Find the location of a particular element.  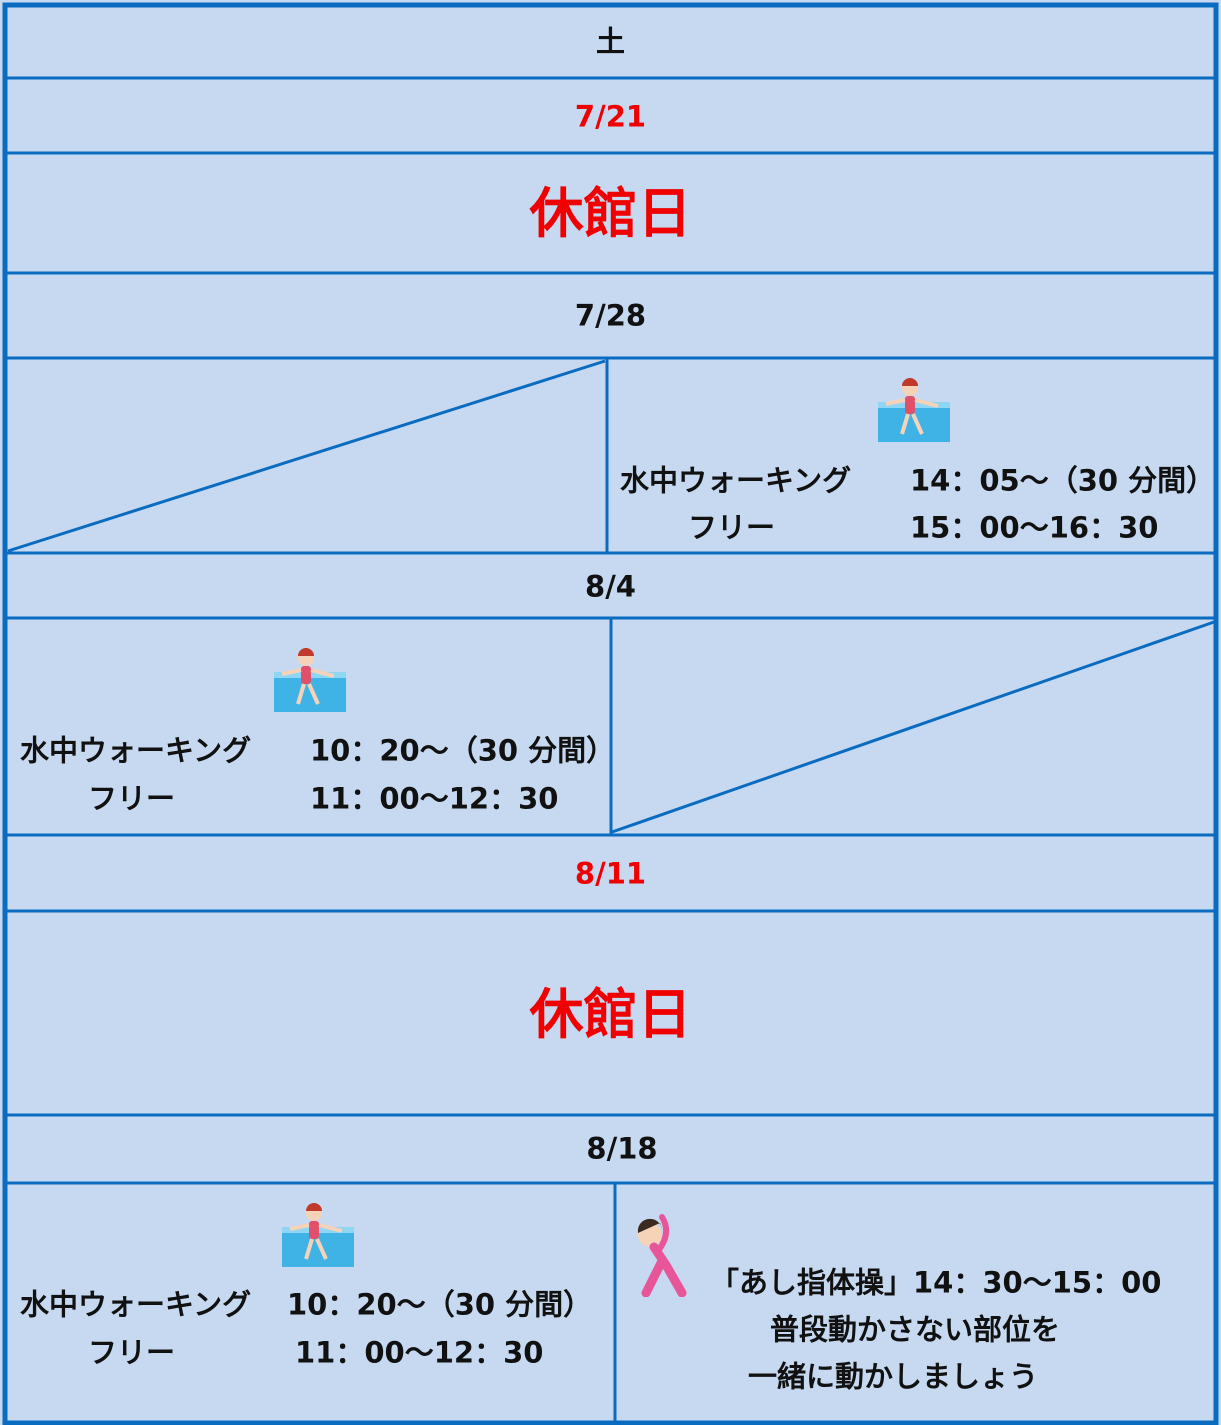

program-time: 14：05～（30 分間） is located at coordinates (1063, 480).